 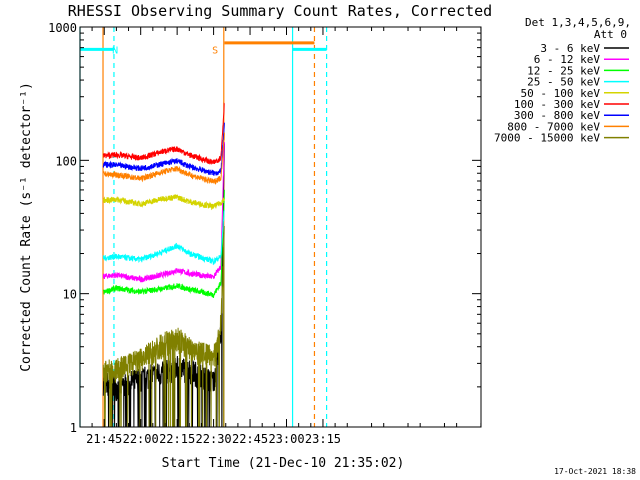 What do you see at coordinates (563, 70) in the screenshot?
I see `legend-label-2: 12 - 25 keV` at bounding box center [563, 70].